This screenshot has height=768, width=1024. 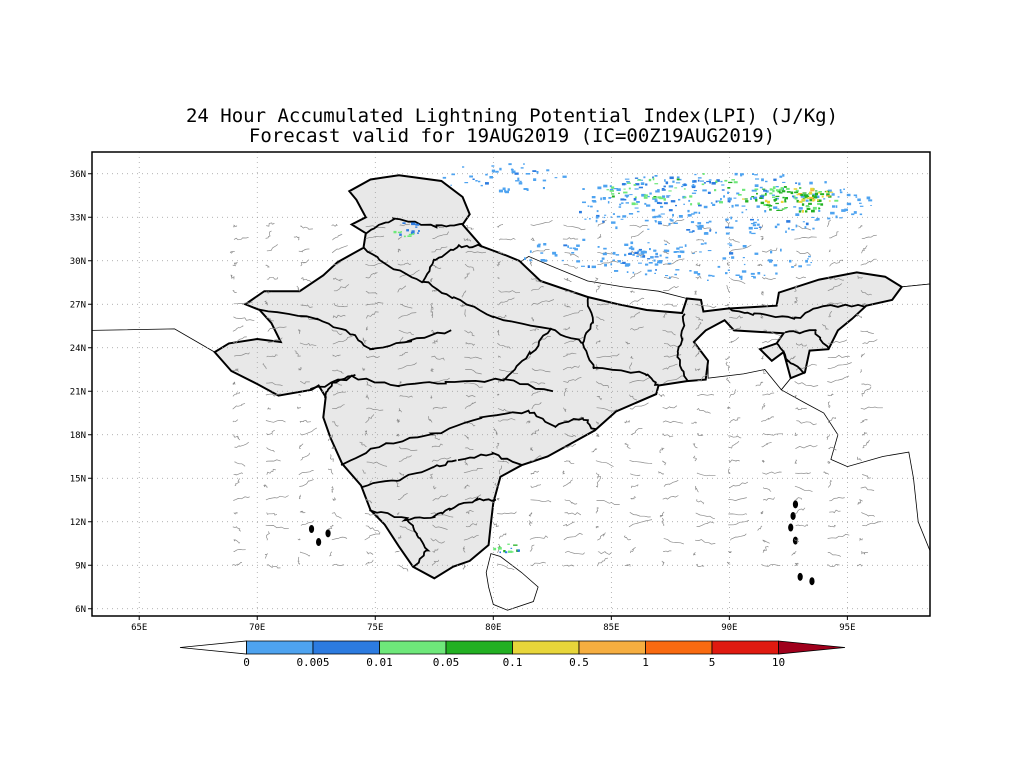 What do you see at coordinates (346, 647) in the screenshot?
I see `colorbar-segment` at bounding box center [346, 647].